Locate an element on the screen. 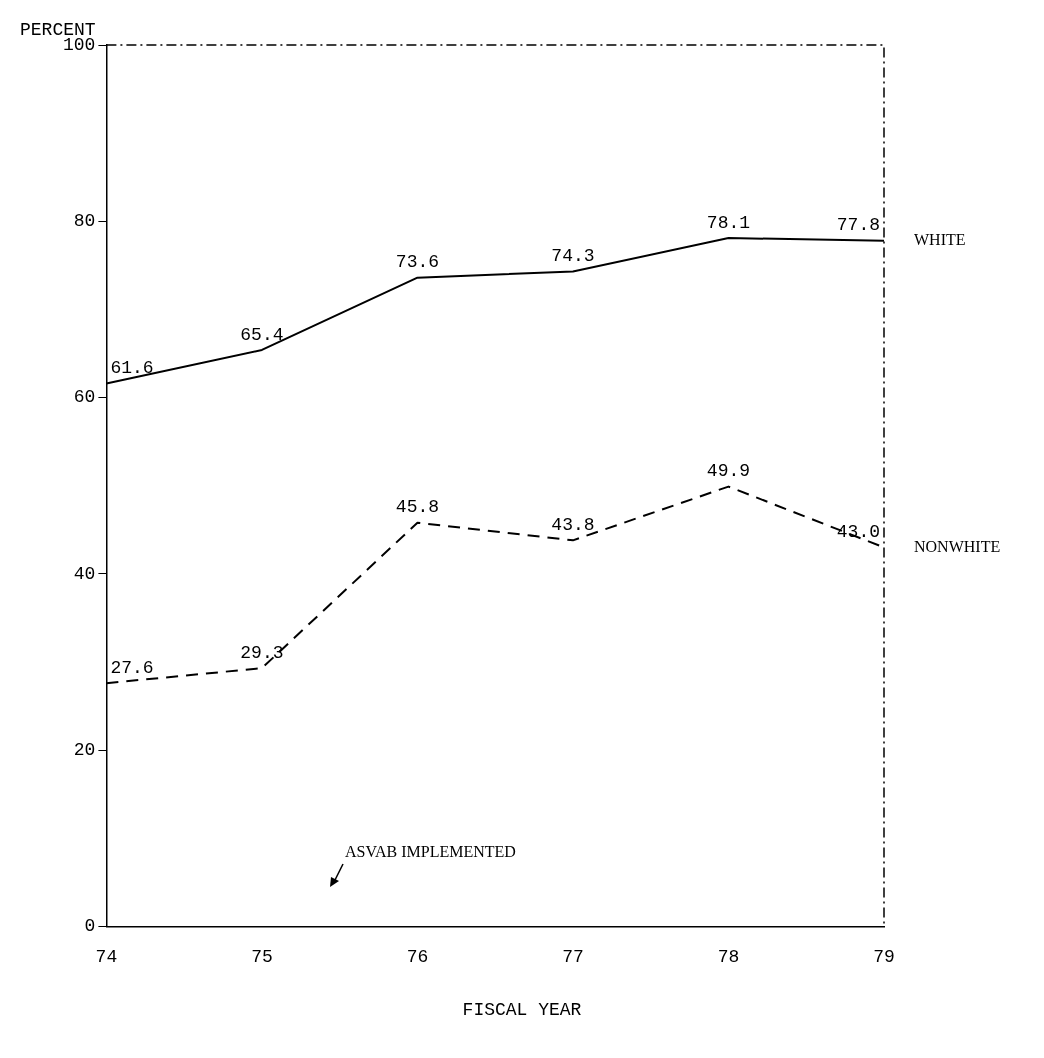  data-label: 43.8 is located at coordinates (573, 525).